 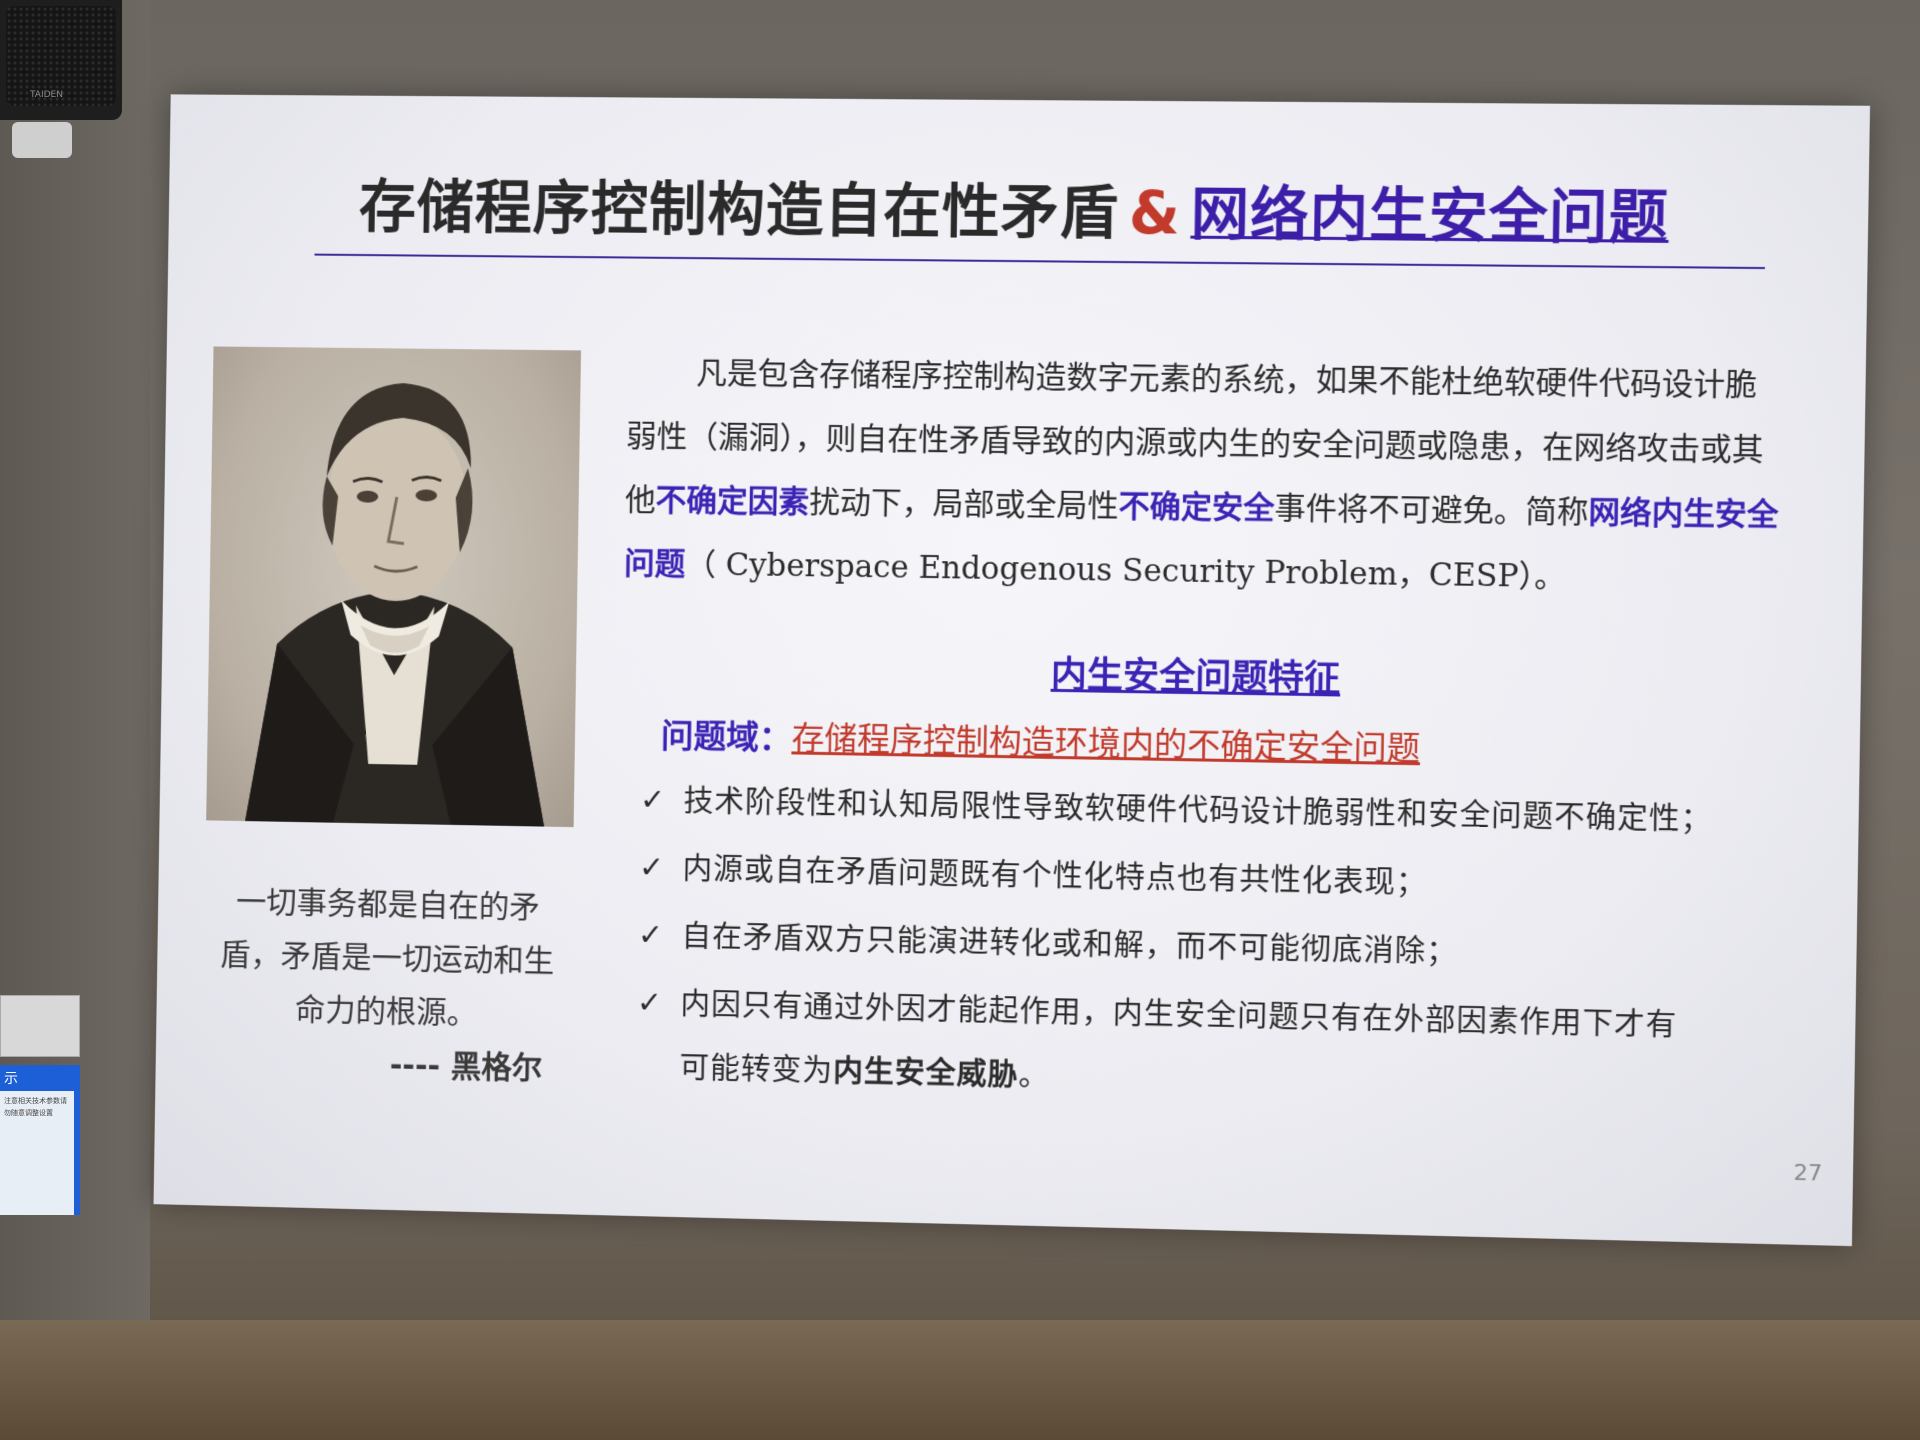 What do you see at coordinates (1054, 875) in the screenshot?
I see `feature-text-2: 内源或自在矛盾问题既有个性化特点也有共性化表现；` at bounding box center [1054, 875].